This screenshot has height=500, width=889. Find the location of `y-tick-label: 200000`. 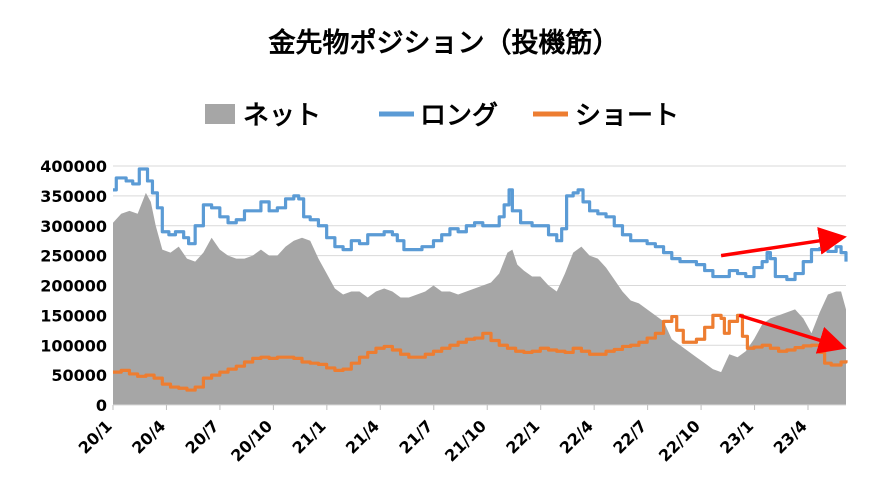

y-tick-label: 200000 is located at coordinates (73, 286).